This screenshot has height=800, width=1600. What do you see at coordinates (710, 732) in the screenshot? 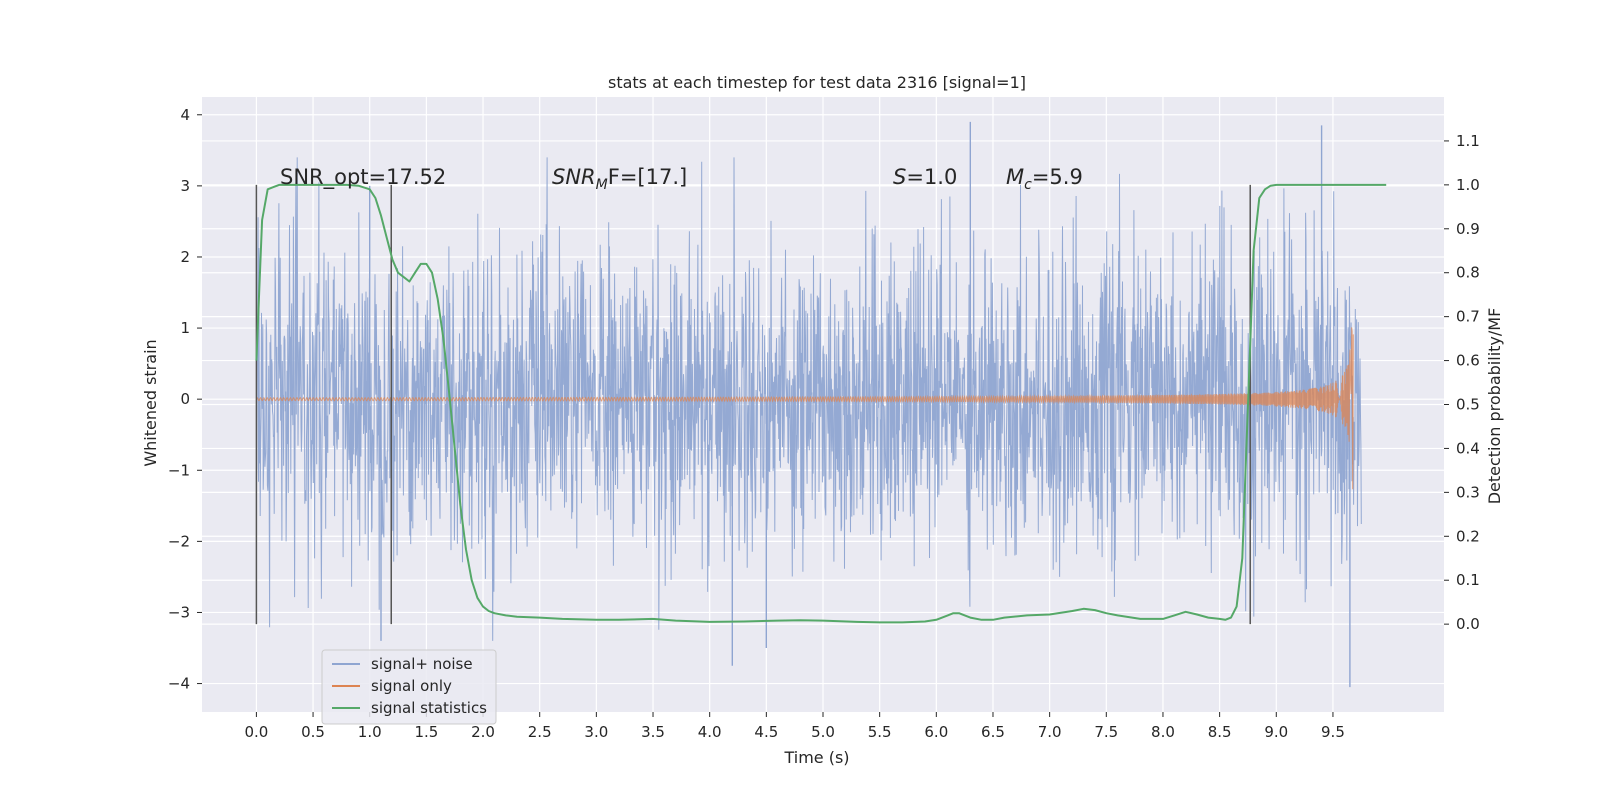
I see `x-tick-label: 4.0` at bounding box center [710, 732].